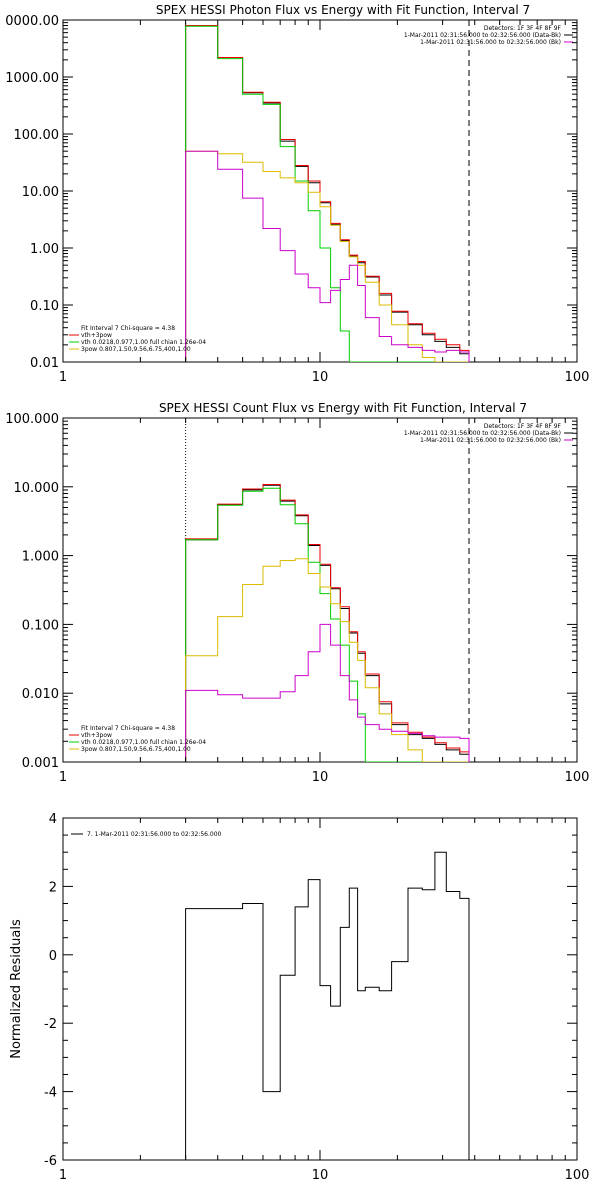  Describe the element at coordinates (50, 1093) in the screenshot. I see `y-tick-label: -4` at that location.